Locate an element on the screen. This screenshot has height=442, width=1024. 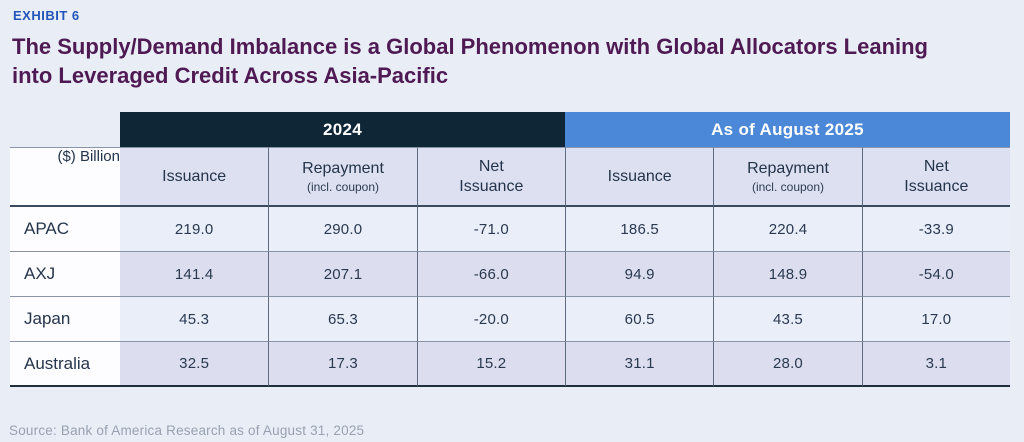
cell-apac-2024-issuance: 219.0 is located at coordinates (194, 229).